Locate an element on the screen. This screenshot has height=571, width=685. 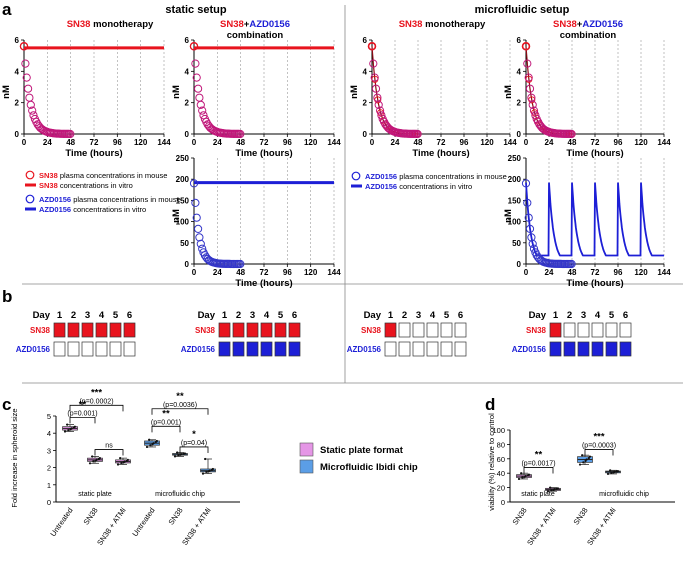
svg-text: SN38 monotherapy is located at coordinates (110, 24).